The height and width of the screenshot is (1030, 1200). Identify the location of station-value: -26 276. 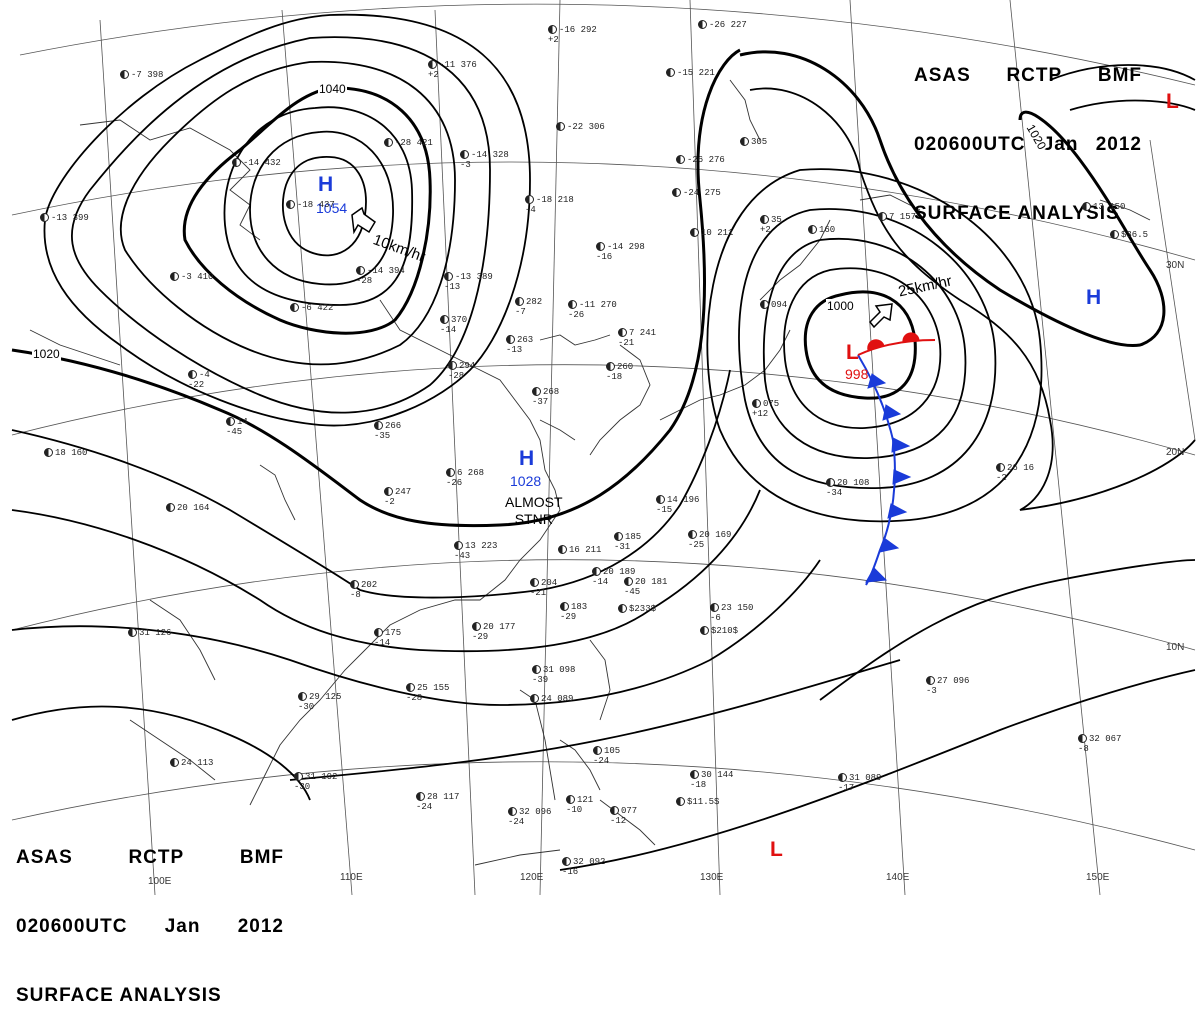
(700, 160).